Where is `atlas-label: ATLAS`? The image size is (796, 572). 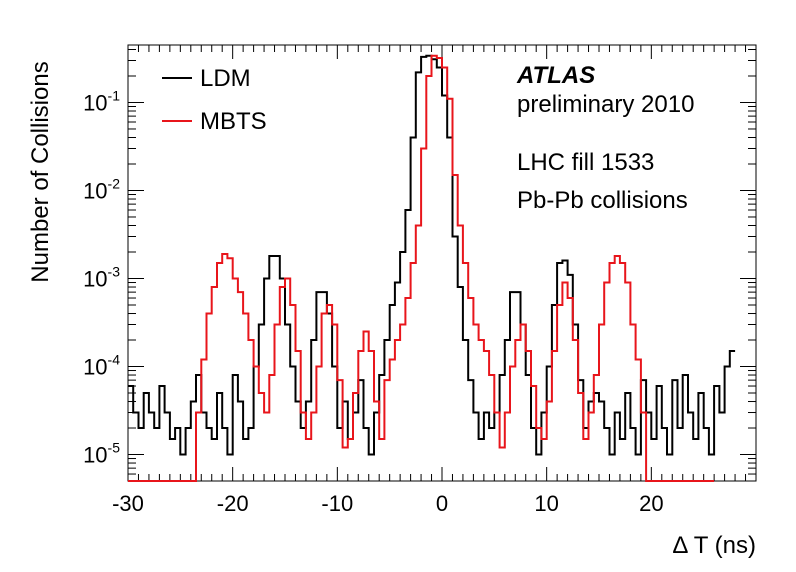
atlas-label: ATLAS is located at coordinates (555, 75).